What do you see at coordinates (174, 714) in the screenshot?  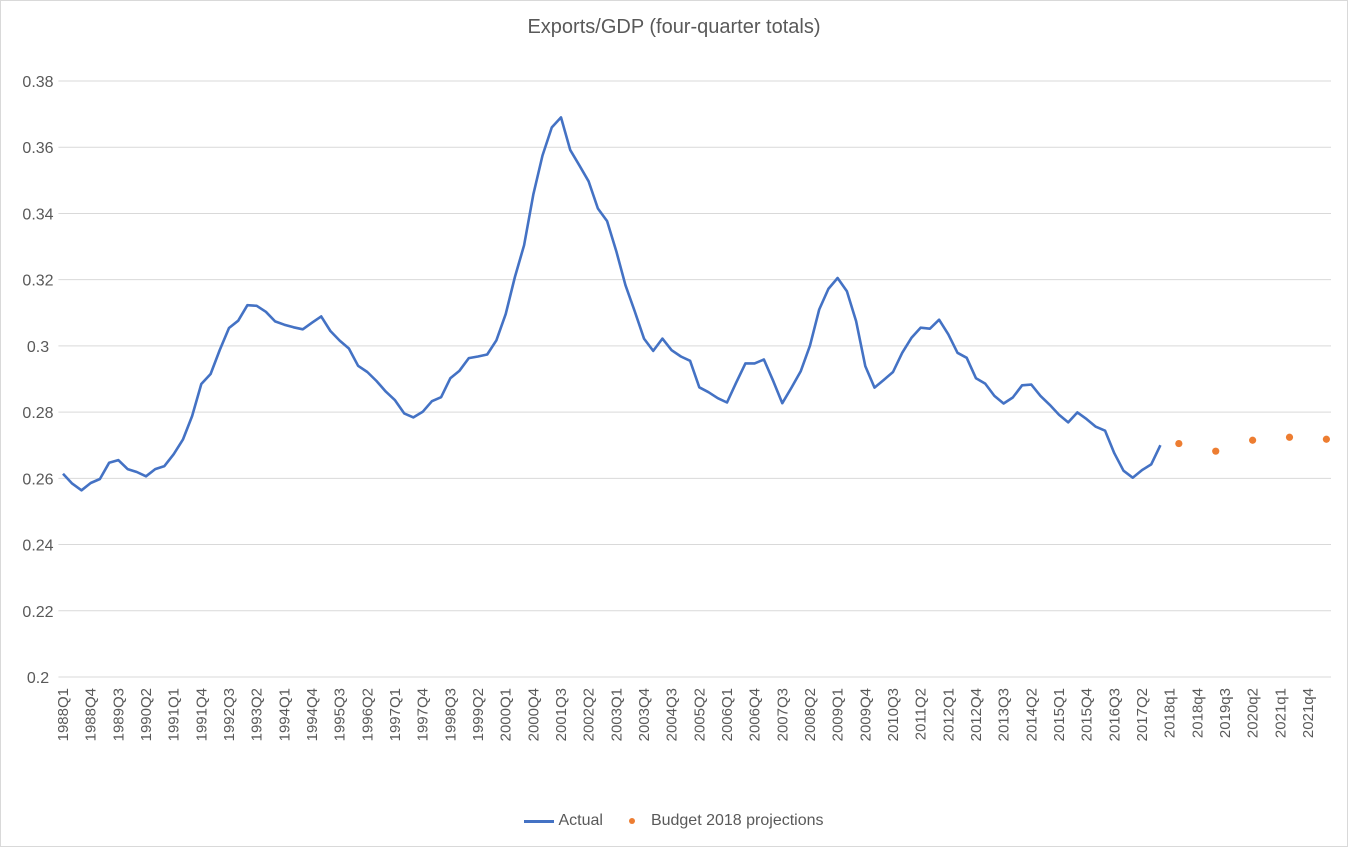 I see `x-tick-label: 1991Q1` at bounding box center [174, 714].